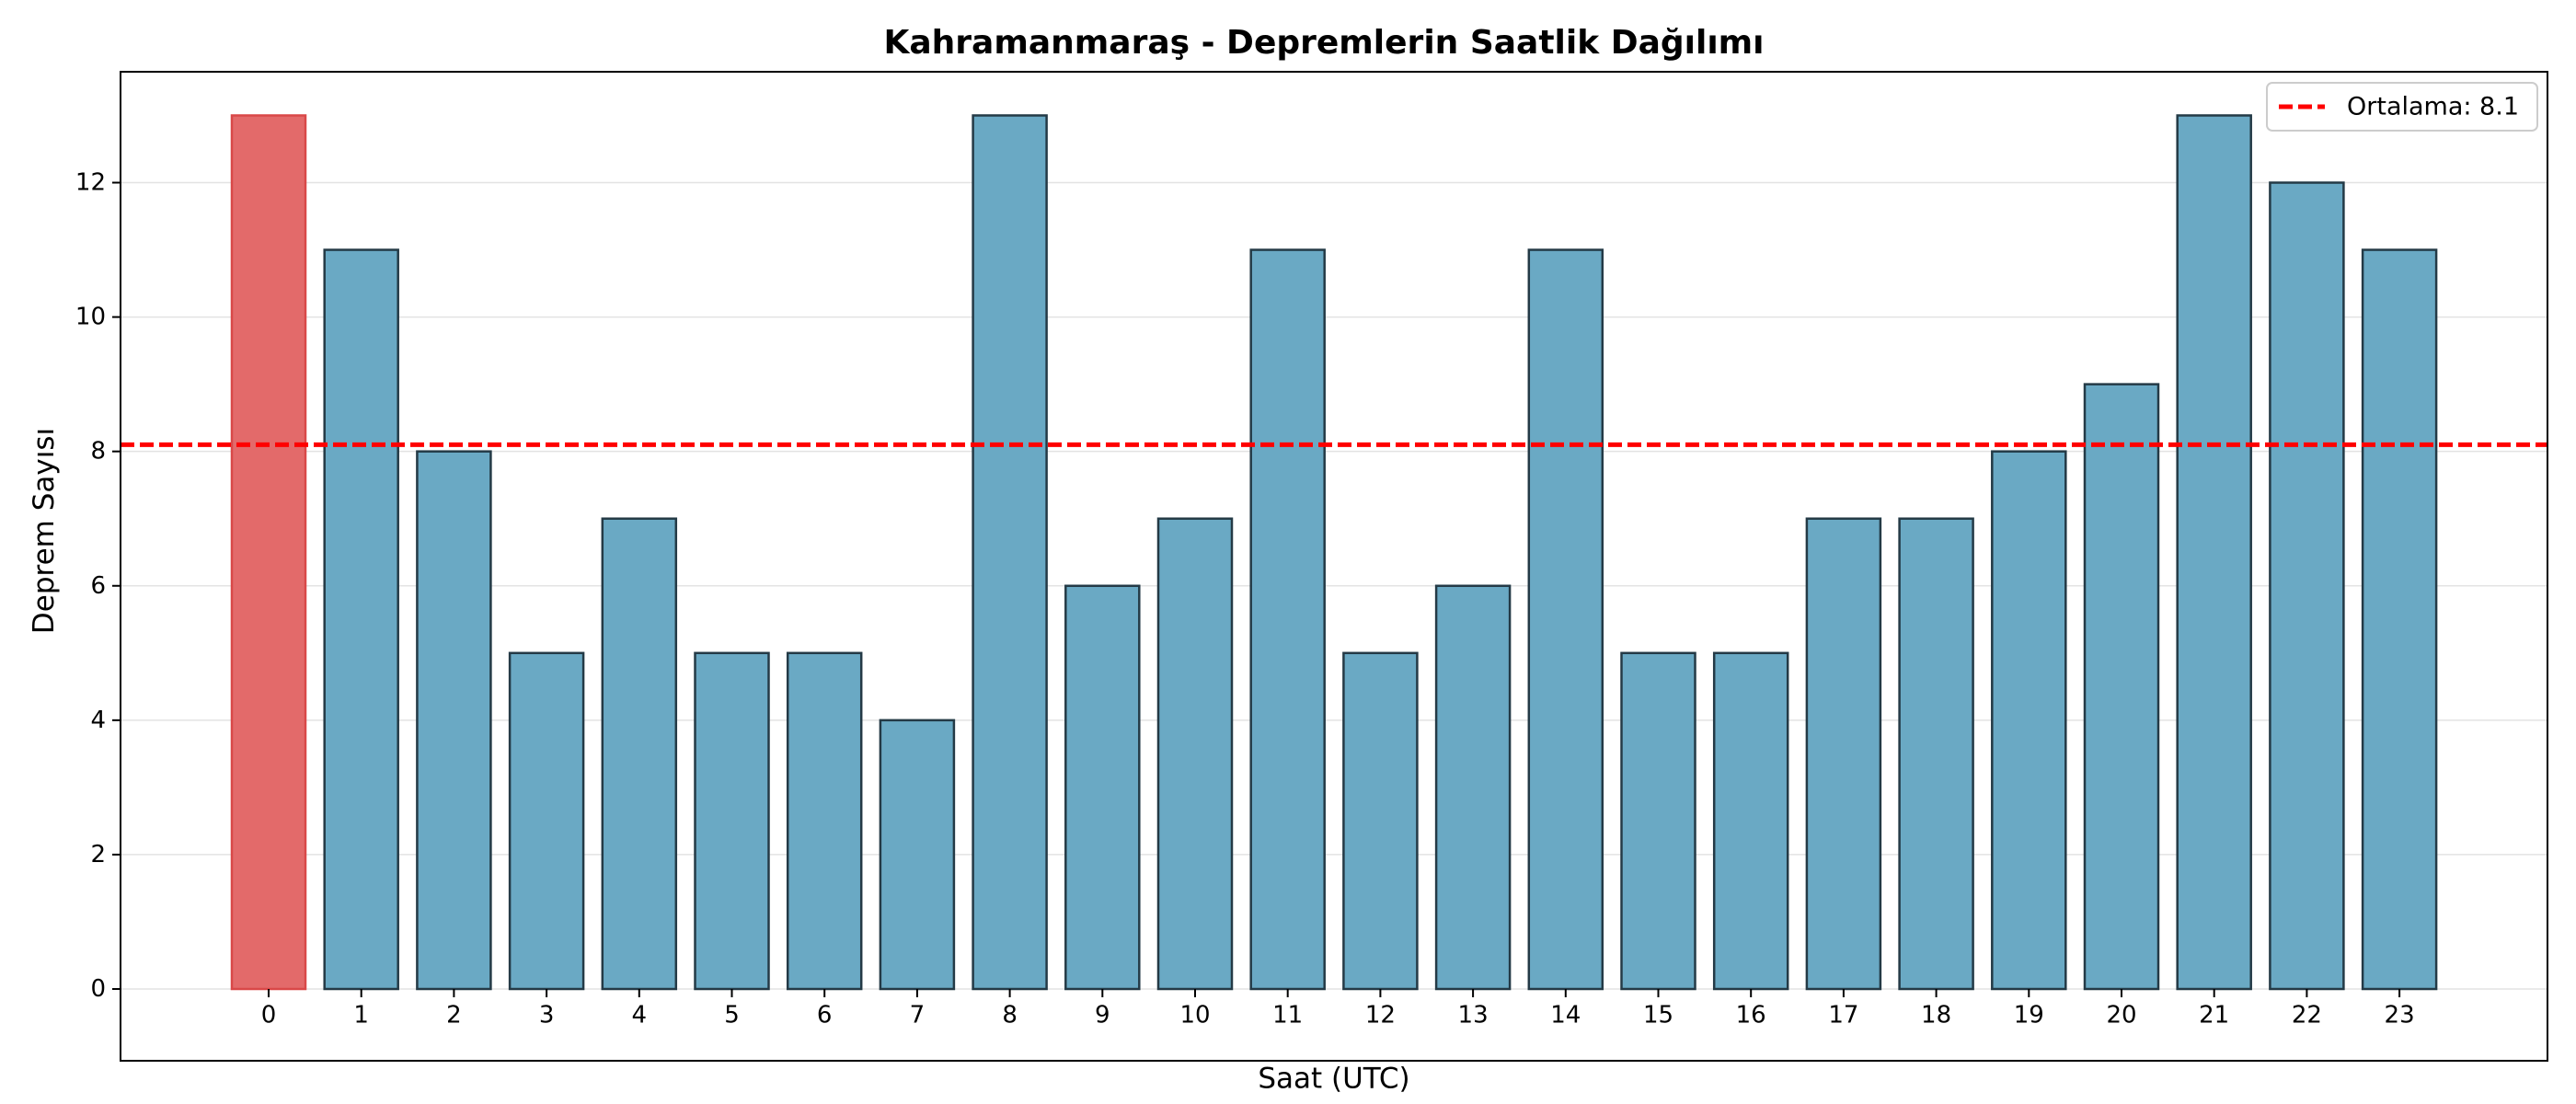 The height and width of the screenshot is (1104, 2576). Describe the element at coordinates (98, 452) in the screenshot. I see `y-tick-label: 8` at that location.